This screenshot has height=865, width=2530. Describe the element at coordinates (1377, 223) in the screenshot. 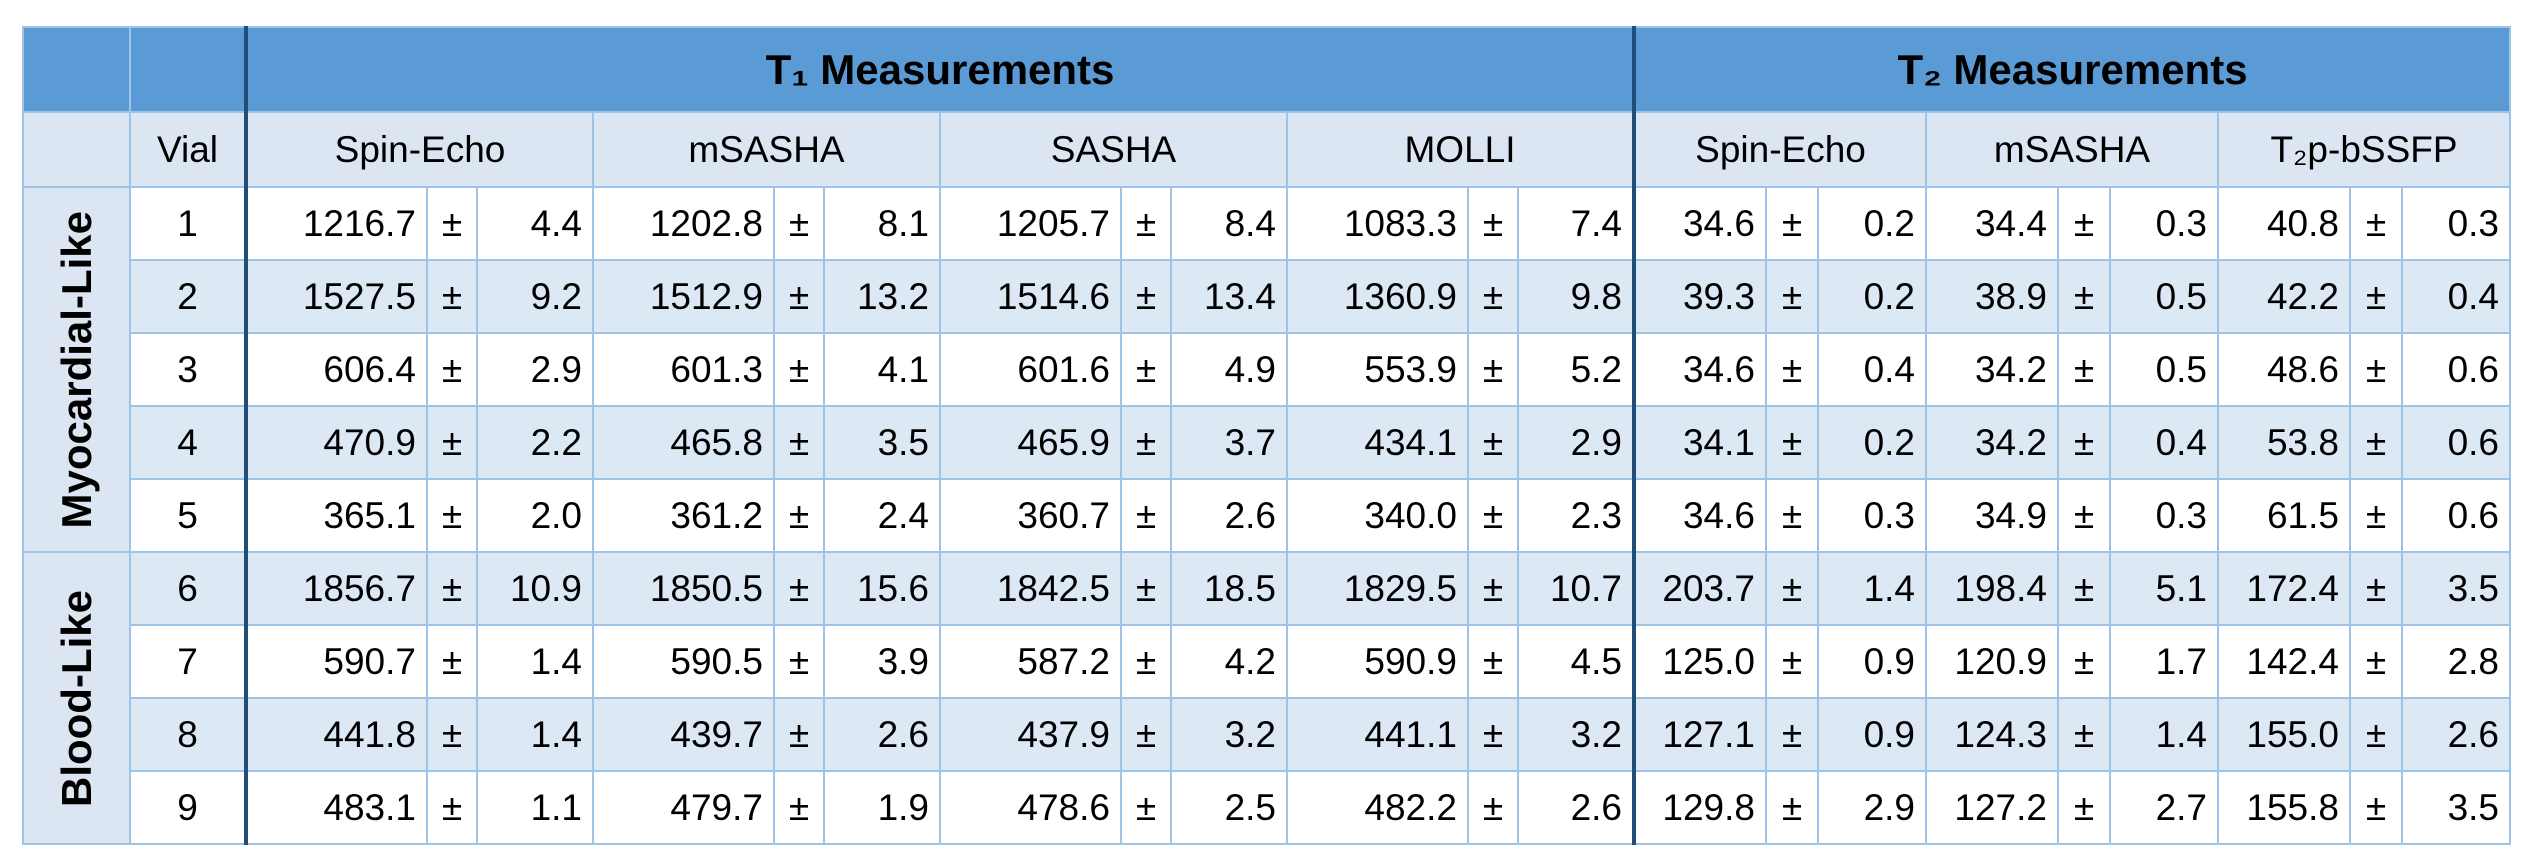

I see `mean-value: 1083.3` at that location.